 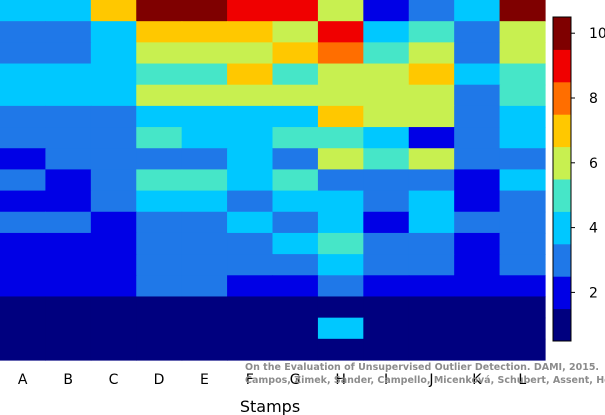 I want to click on x-tick-label: K, so click(x=477, y=380).